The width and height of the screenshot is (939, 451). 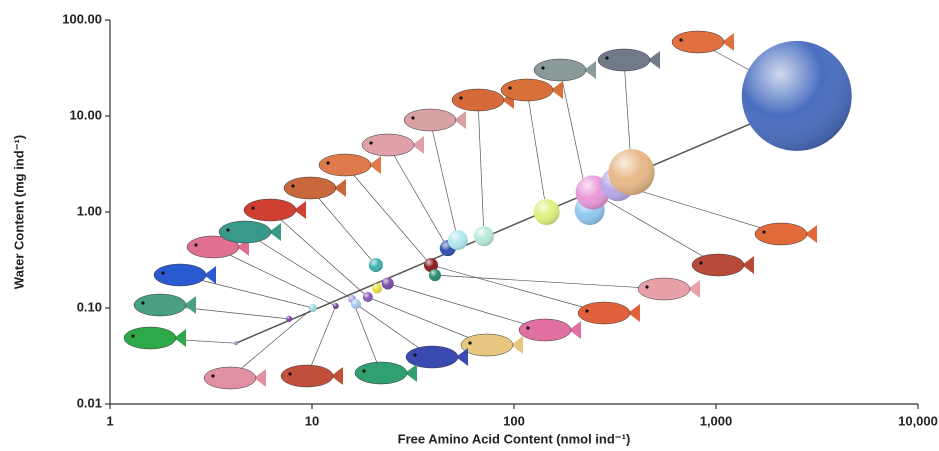 What do you see at coordinates (716, 420) in the screenshot?
I see `x-tick-label: 1,000` at bounding box center [716, 420].